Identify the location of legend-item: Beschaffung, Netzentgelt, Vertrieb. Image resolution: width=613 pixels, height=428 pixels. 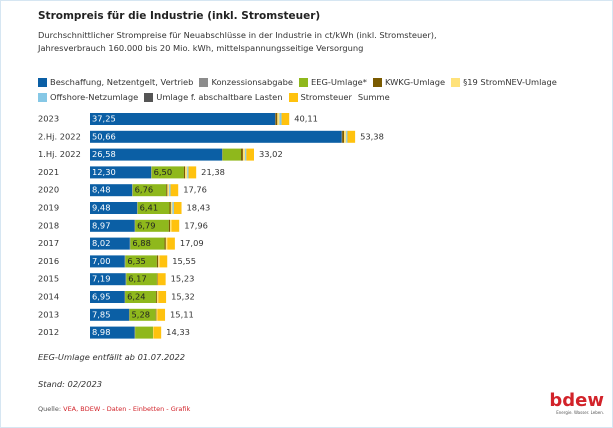
(115, 82).